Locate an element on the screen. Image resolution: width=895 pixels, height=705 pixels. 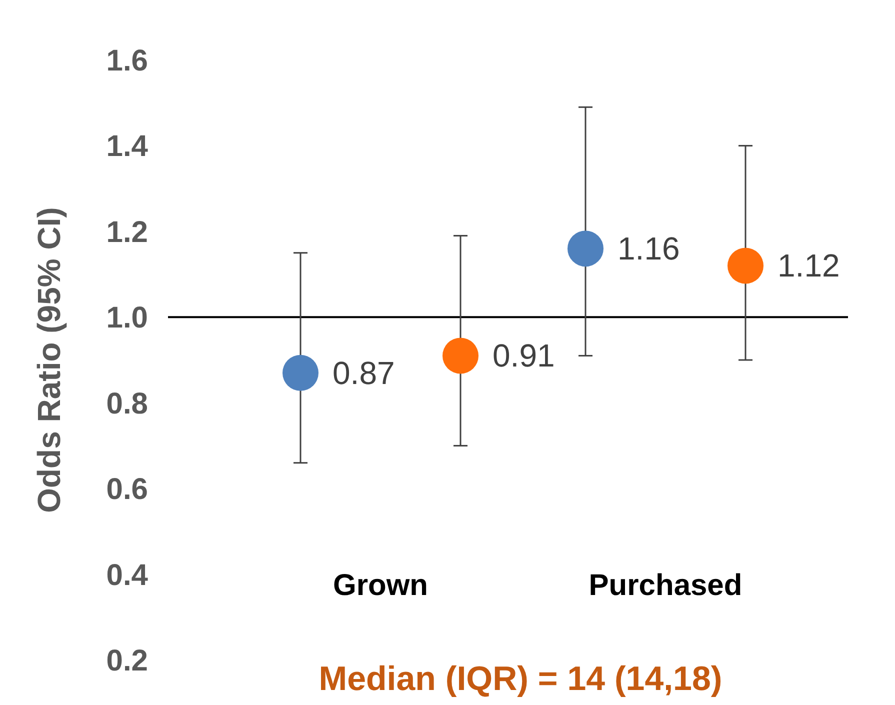
y-tick-label: 0.8 is located at coordinates (127, 403).